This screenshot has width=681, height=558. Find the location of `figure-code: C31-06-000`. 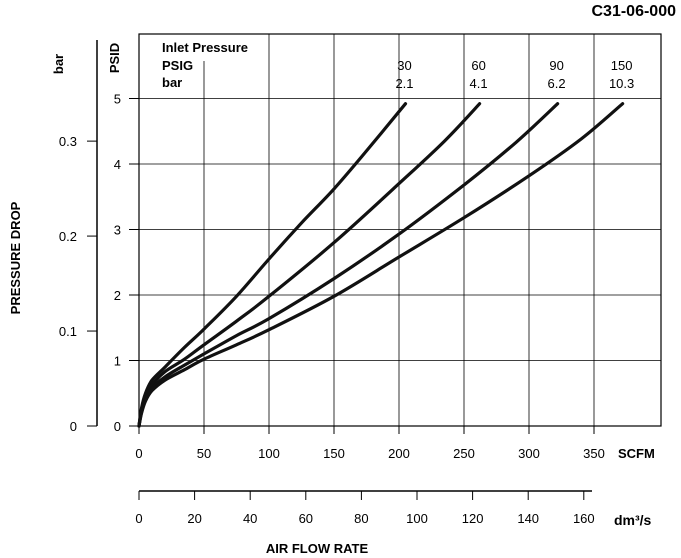

figure-code: C31-06-000 is located at coordinates (634, 11).